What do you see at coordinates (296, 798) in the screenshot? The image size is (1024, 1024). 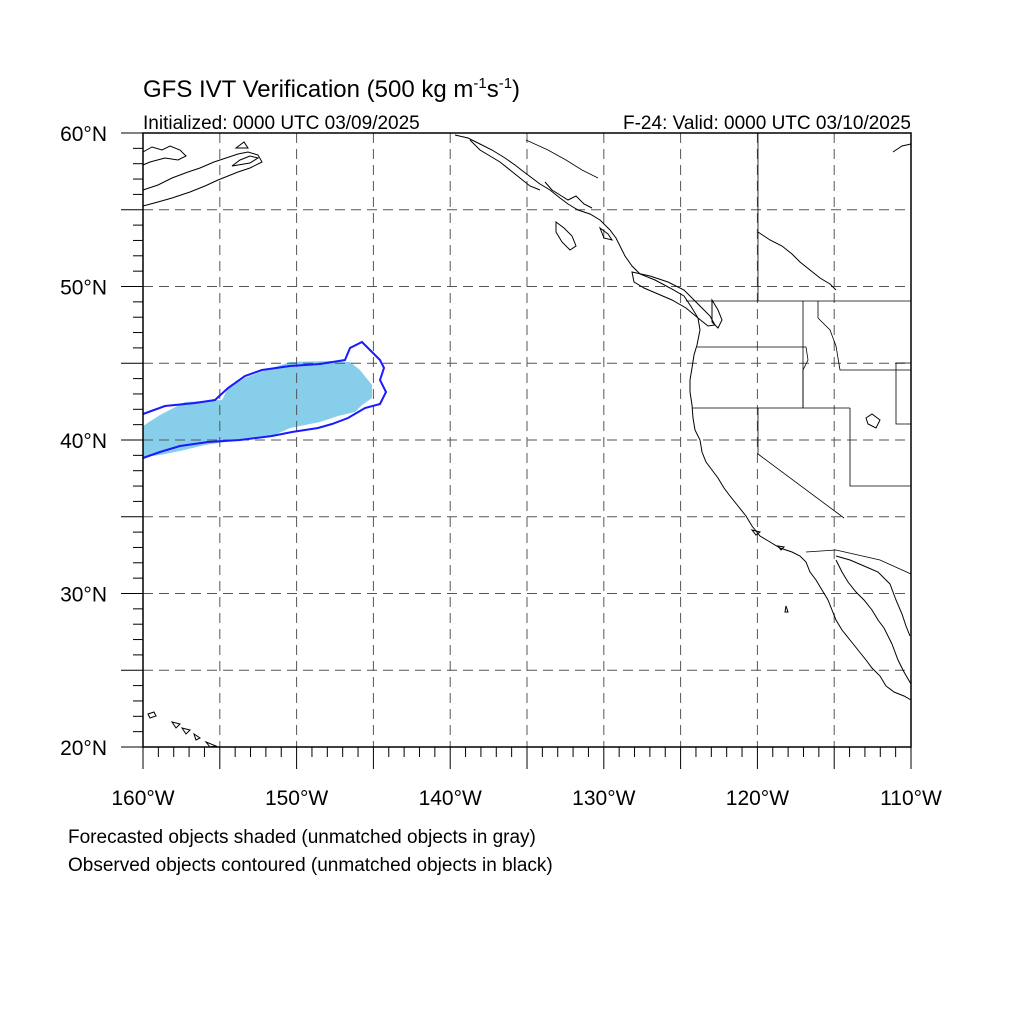 I see `lon-label: 150°W` at bounding box center [296, 798].